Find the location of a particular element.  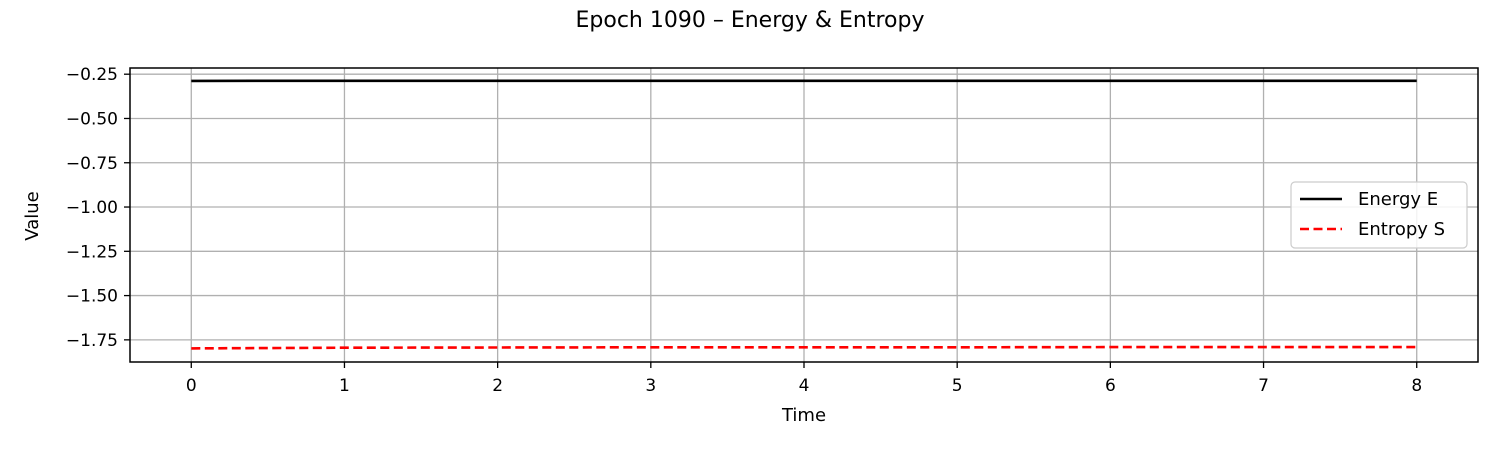

y-tick-label: −1.50 is located at coordinates (92, 297).